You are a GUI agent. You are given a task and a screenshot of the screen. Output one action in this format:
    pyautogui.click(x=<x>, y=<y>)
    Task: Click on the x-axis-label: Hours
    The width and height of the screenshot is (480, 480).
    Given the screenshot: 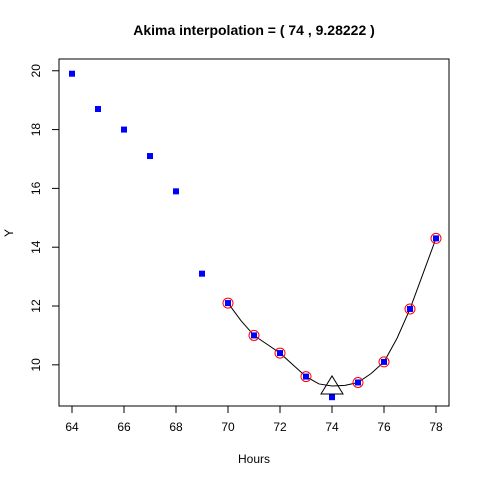 What is the action you would take?
    pyautogui.click(x=254, y=459)
    